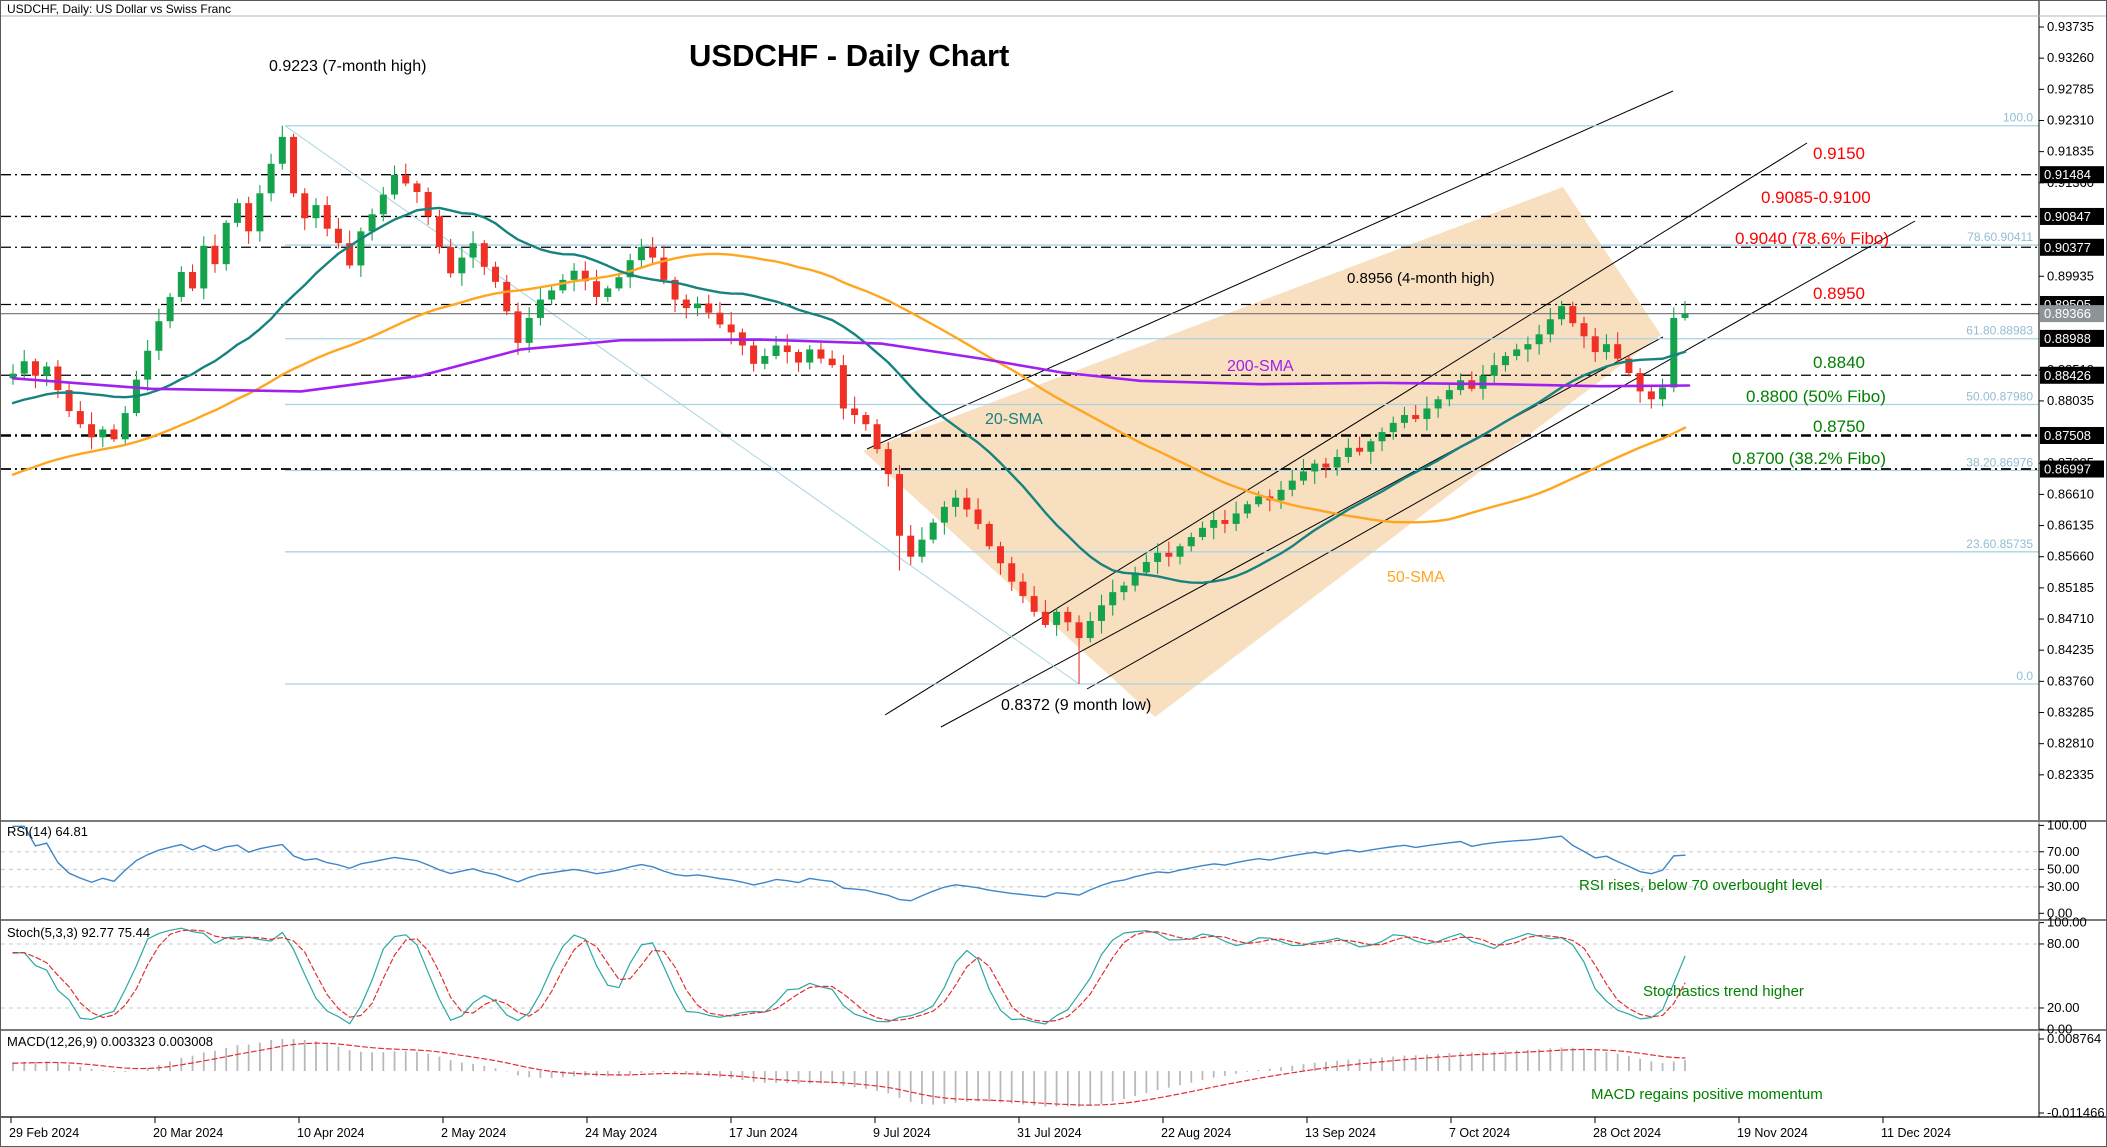 This screenshot has height=1147, width=2107. What do you see at coordinates (2063, 1007) in the screenshot?
I see `svg-text: 20.00` at bounding box center [2063, 1007].